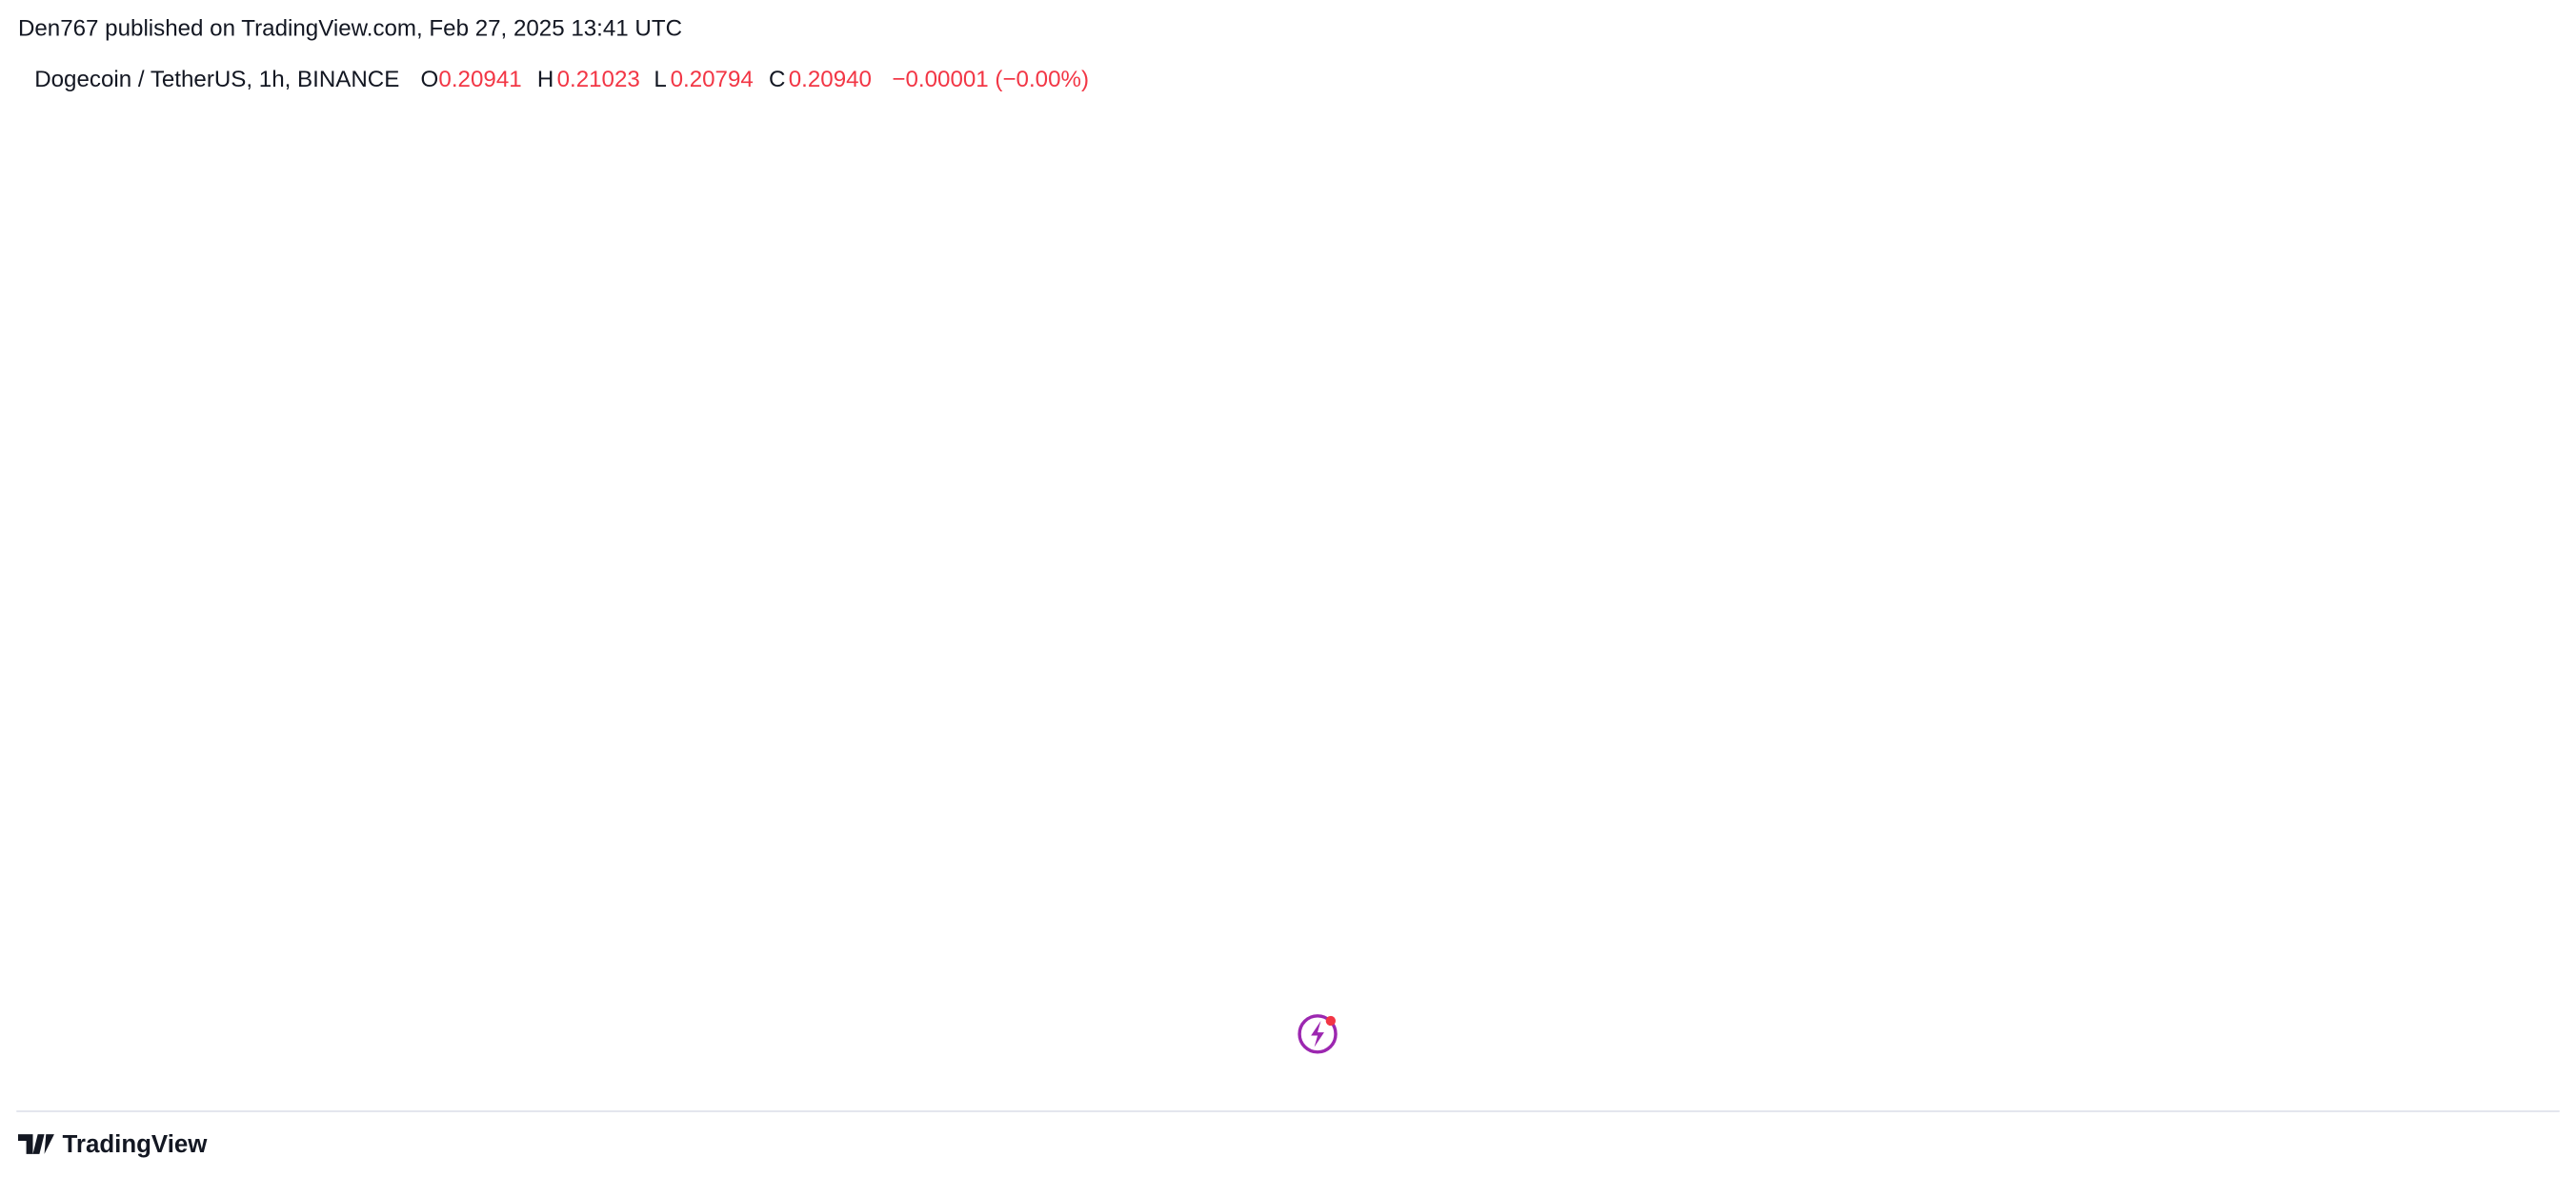 The height and width of the screenshot is (1177, 2576). Describe the element at coordinates (1331, 1021) in the screenshot. I see `alert-dot` at that location.